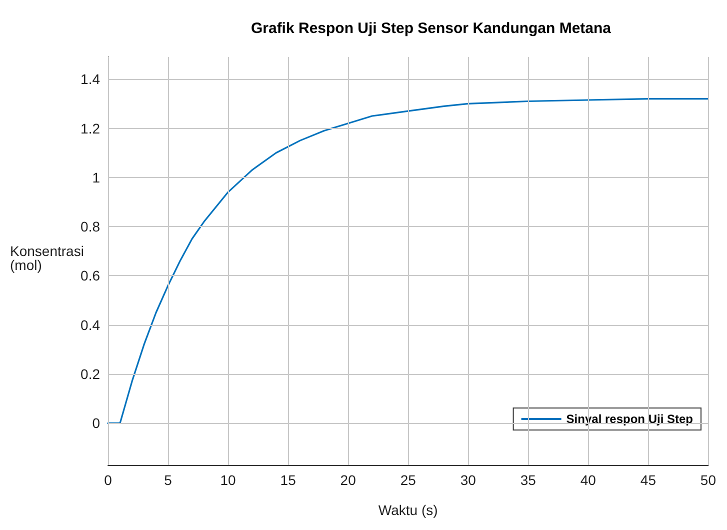 This screenshot has width=727, height=530. What do you see at coordinates (96, 177) in the screenshot?
I see `y-tick-label: 1` at bounding box center [96, 177].